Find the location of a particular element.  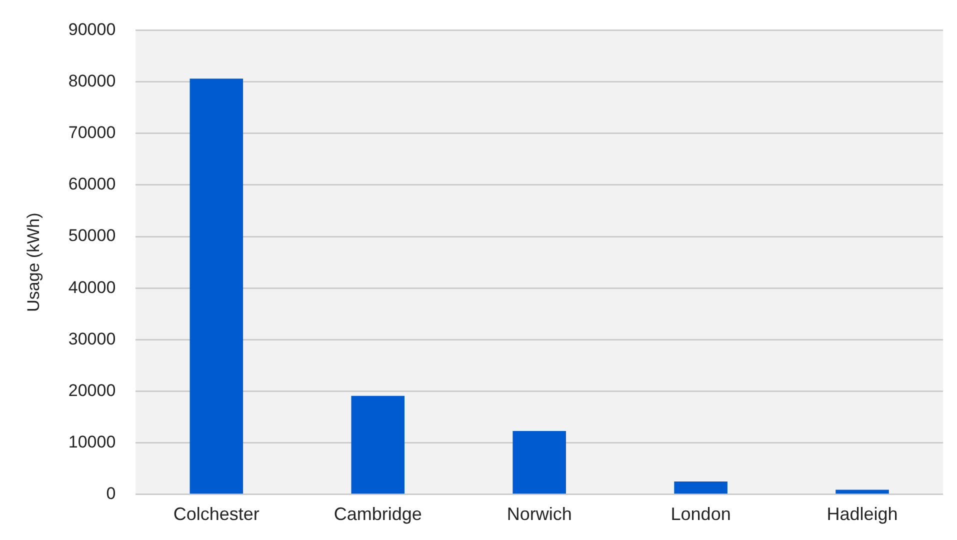

x-tick-label: Norwich is located at coordinates (539, 514).